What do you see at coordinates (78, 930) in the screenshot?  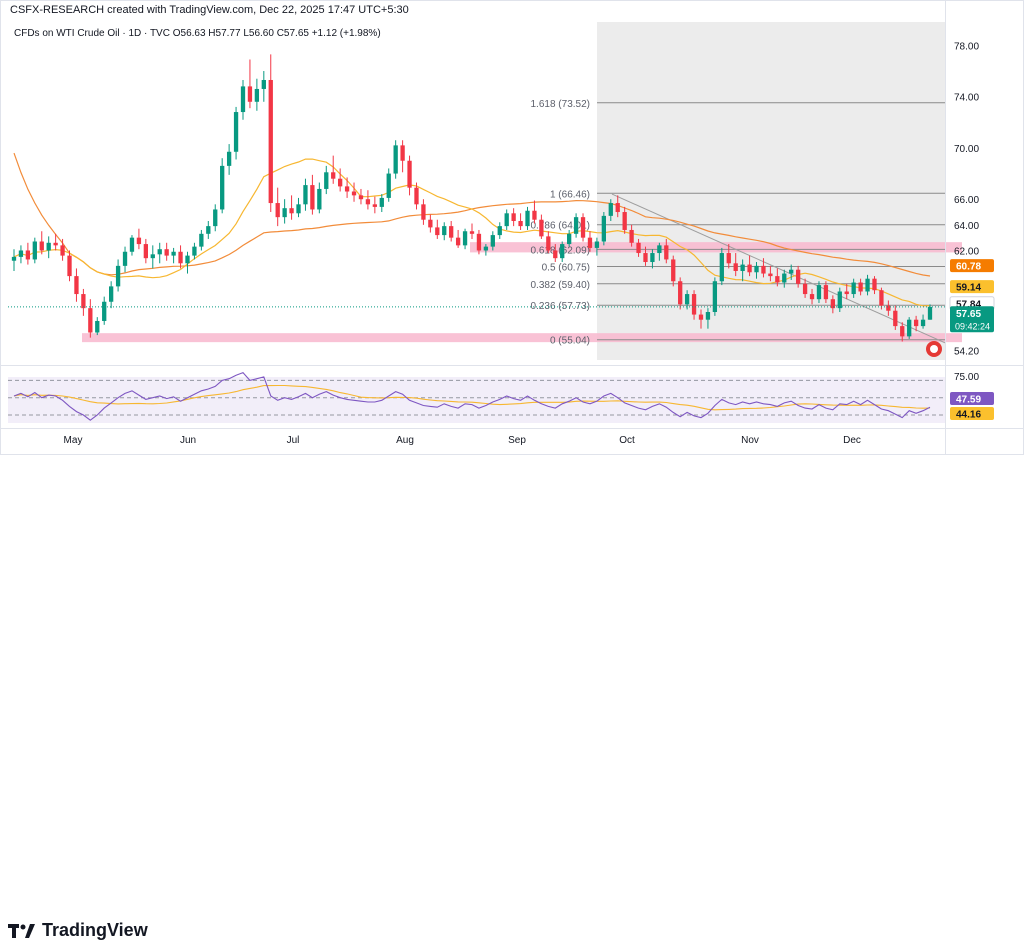 I see `tradingview-logo: TradingView` at bounding box center [78, 930].